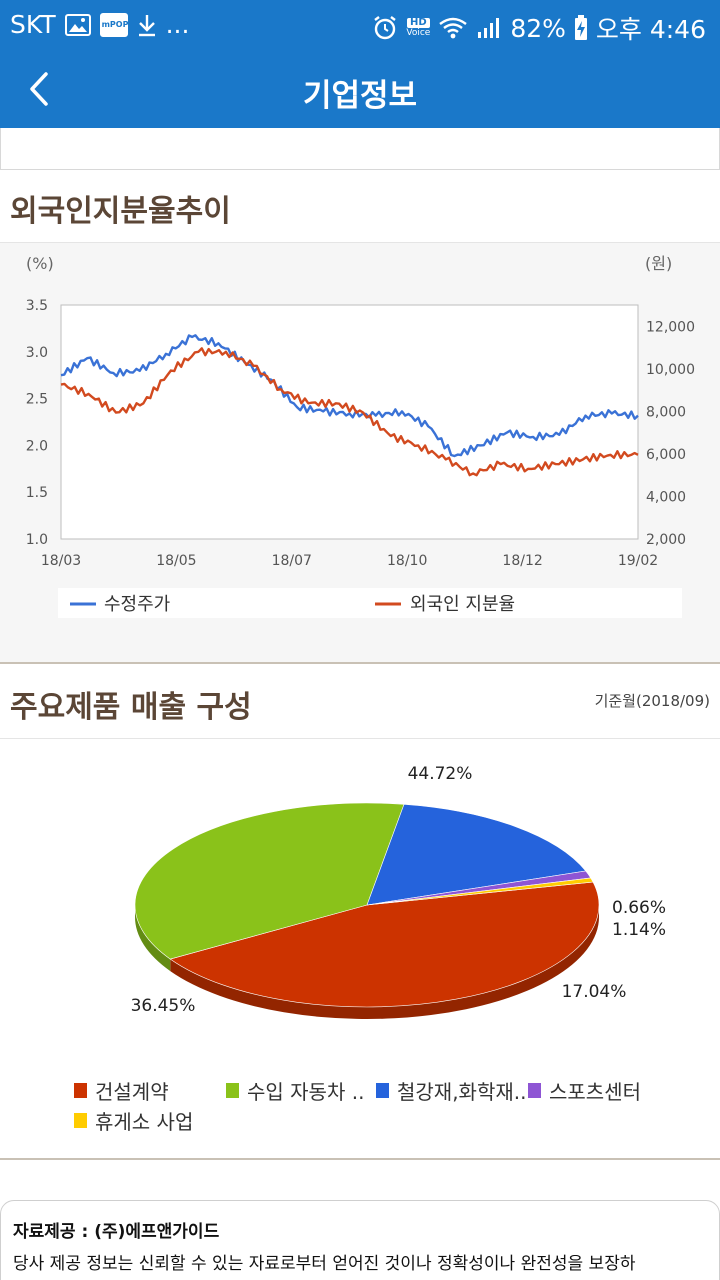 Image resolution: width=720 pixels, height=1280 pixels. What do you see at coordinates (132, 1092) in the screenshot?
I see `legend-label: 건설계약` at bounding box center [132, 1092].